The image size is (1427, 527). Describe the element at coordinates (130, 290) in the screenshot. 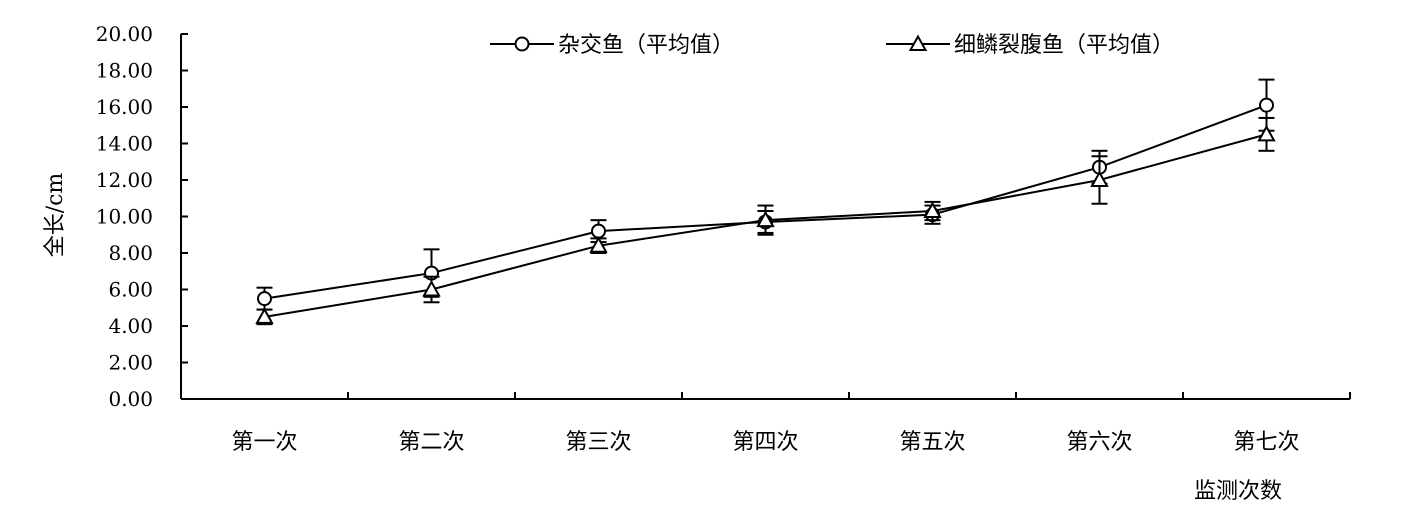

I see `y-tick-label: 6.00` at that location.